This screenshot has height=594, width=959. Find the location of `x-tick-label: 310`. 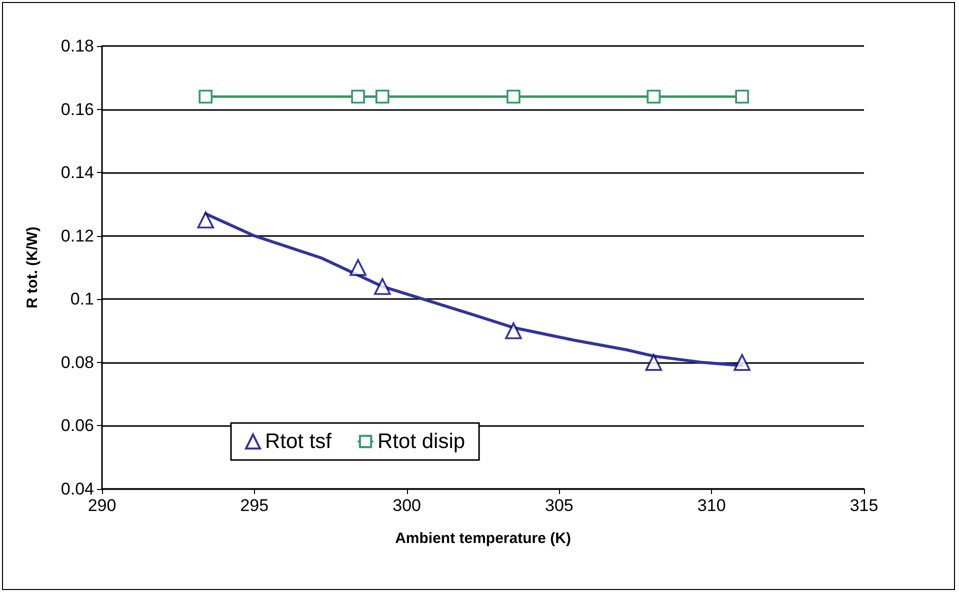

x-tick-label: 310 is located at coordinates (711, 505).